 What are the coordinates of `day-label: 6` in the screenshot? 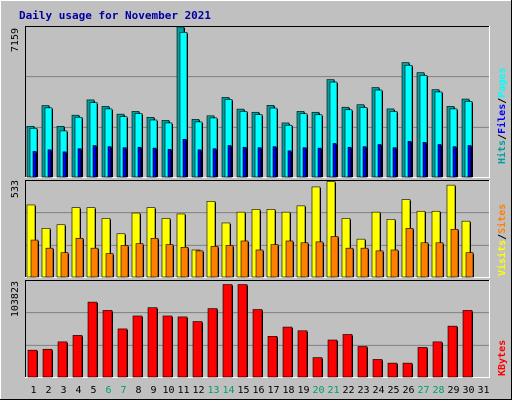 It's located at (108, 390).